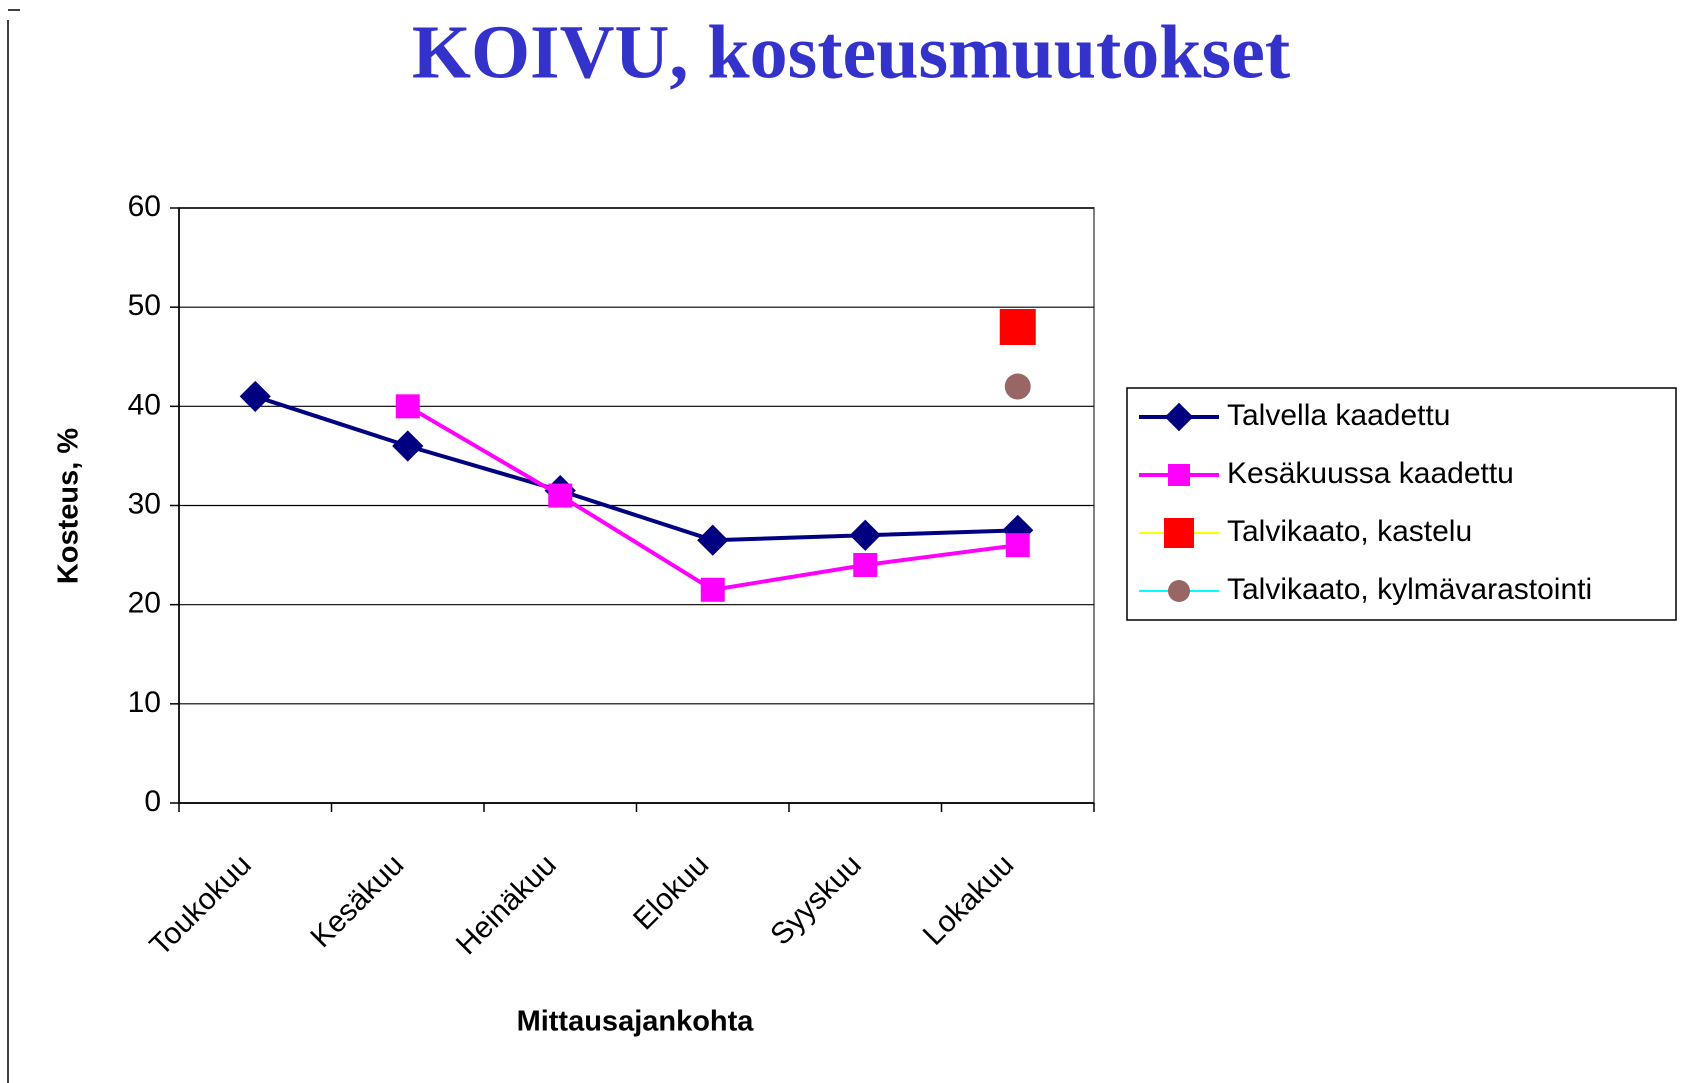  What do you see at coordinates (152, 801) in the screenshot?
I see `y-tick-label: 0` at bounding box center [152, 801].